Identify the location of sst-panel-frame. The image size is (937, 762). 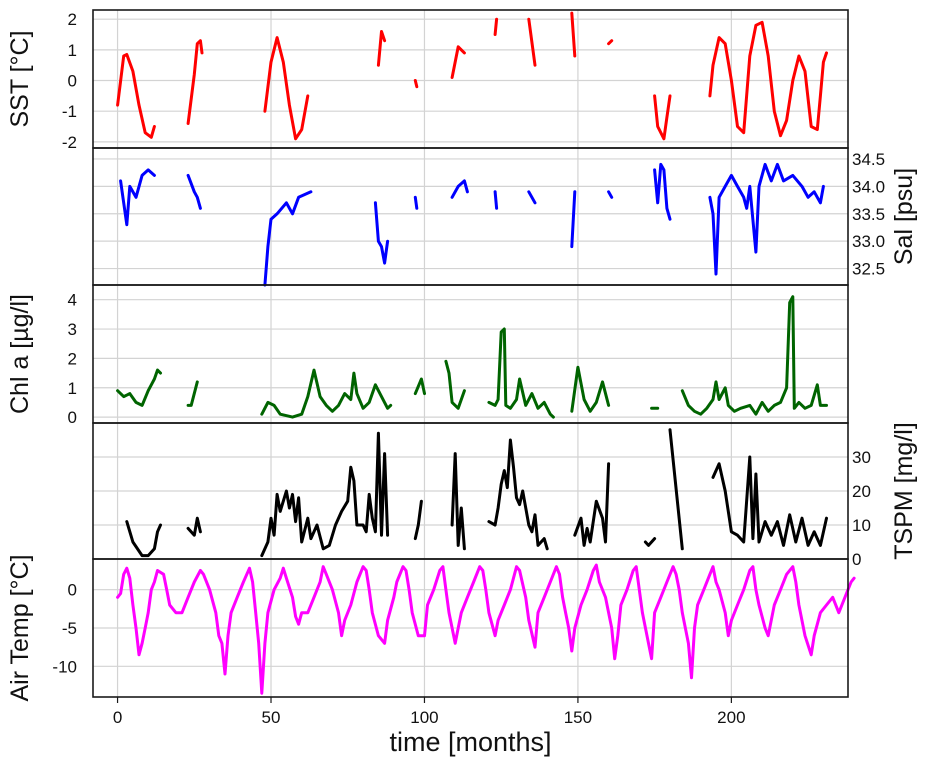
(470, 79).